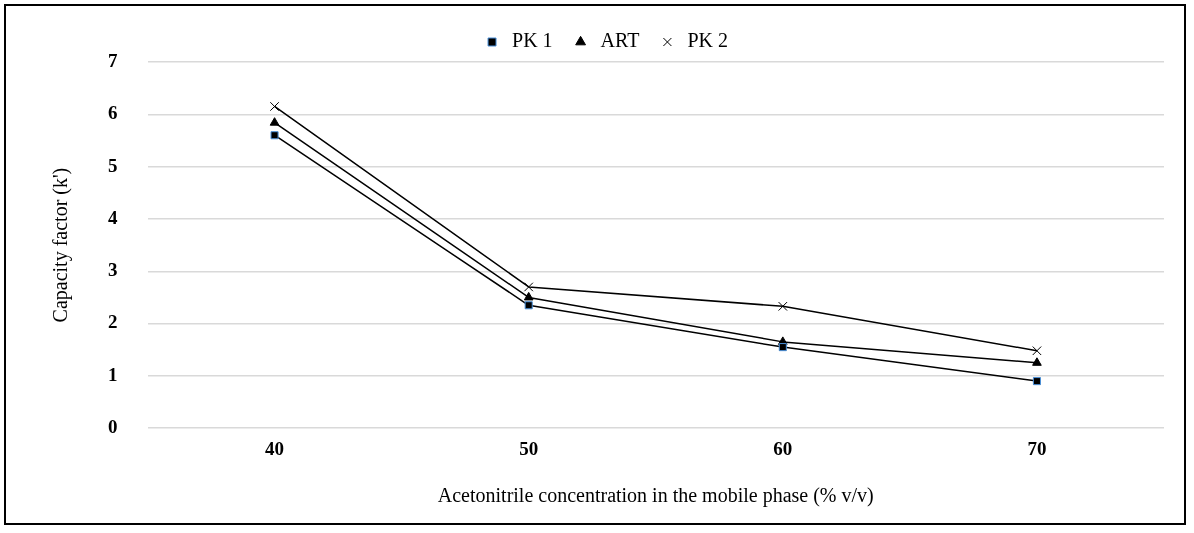  What do you see at coordinates (113, 270) in the screenshot?
I see `y-tick-label: 3` at bounding box center [113, 270].